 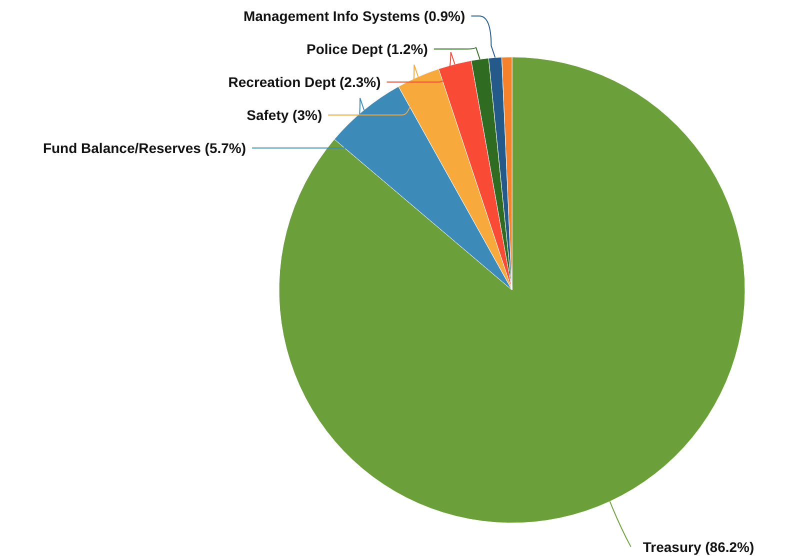 What do you see at coordinates (144, 148) in the screenshot?
I see `slice-label: Fund Balance/Reserves (5.7%)` at bounding box center [144, 148].